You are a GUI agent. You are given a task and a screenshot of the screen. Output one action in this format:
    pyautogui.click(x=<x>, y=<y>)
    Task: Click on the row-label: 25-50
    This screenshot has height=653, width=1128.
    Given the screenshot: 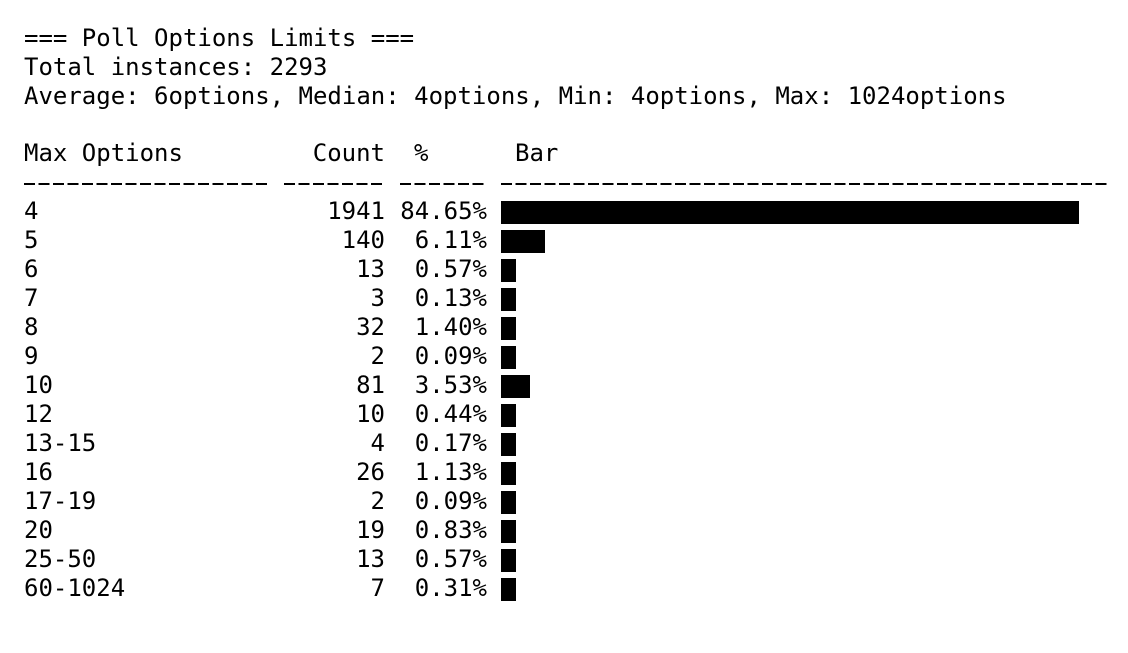 What is the action you would take?
    pyautogui.click(x=60, y=559)
    